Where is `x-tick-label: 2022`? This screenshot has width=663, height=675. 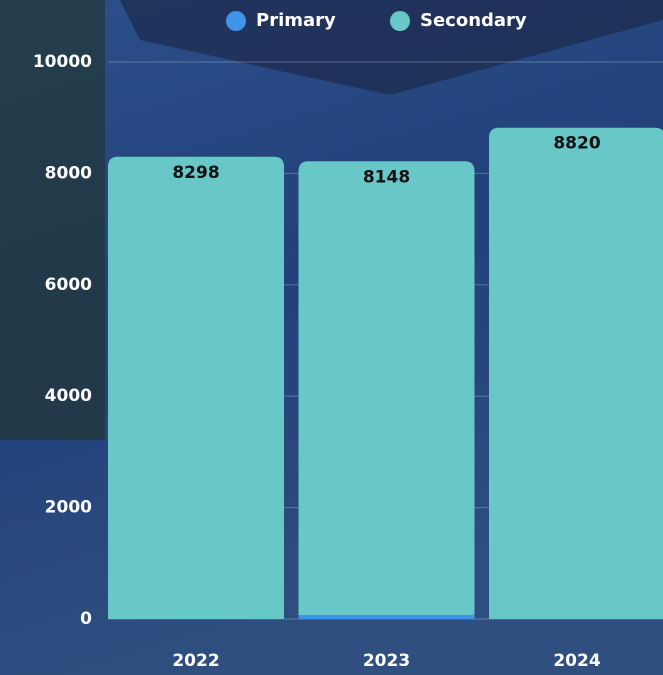 x-tick-label: 2022 is located at coordinates (195, 661).